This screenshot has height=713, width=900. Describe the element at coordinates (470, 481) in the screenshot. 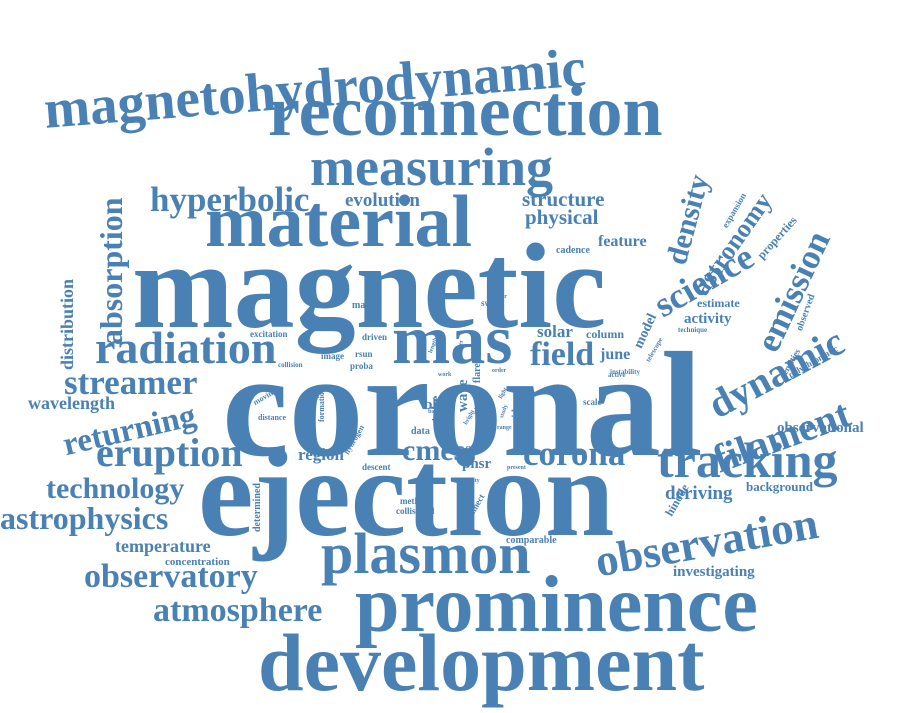

I see `word-opacity: opacity` at that location.